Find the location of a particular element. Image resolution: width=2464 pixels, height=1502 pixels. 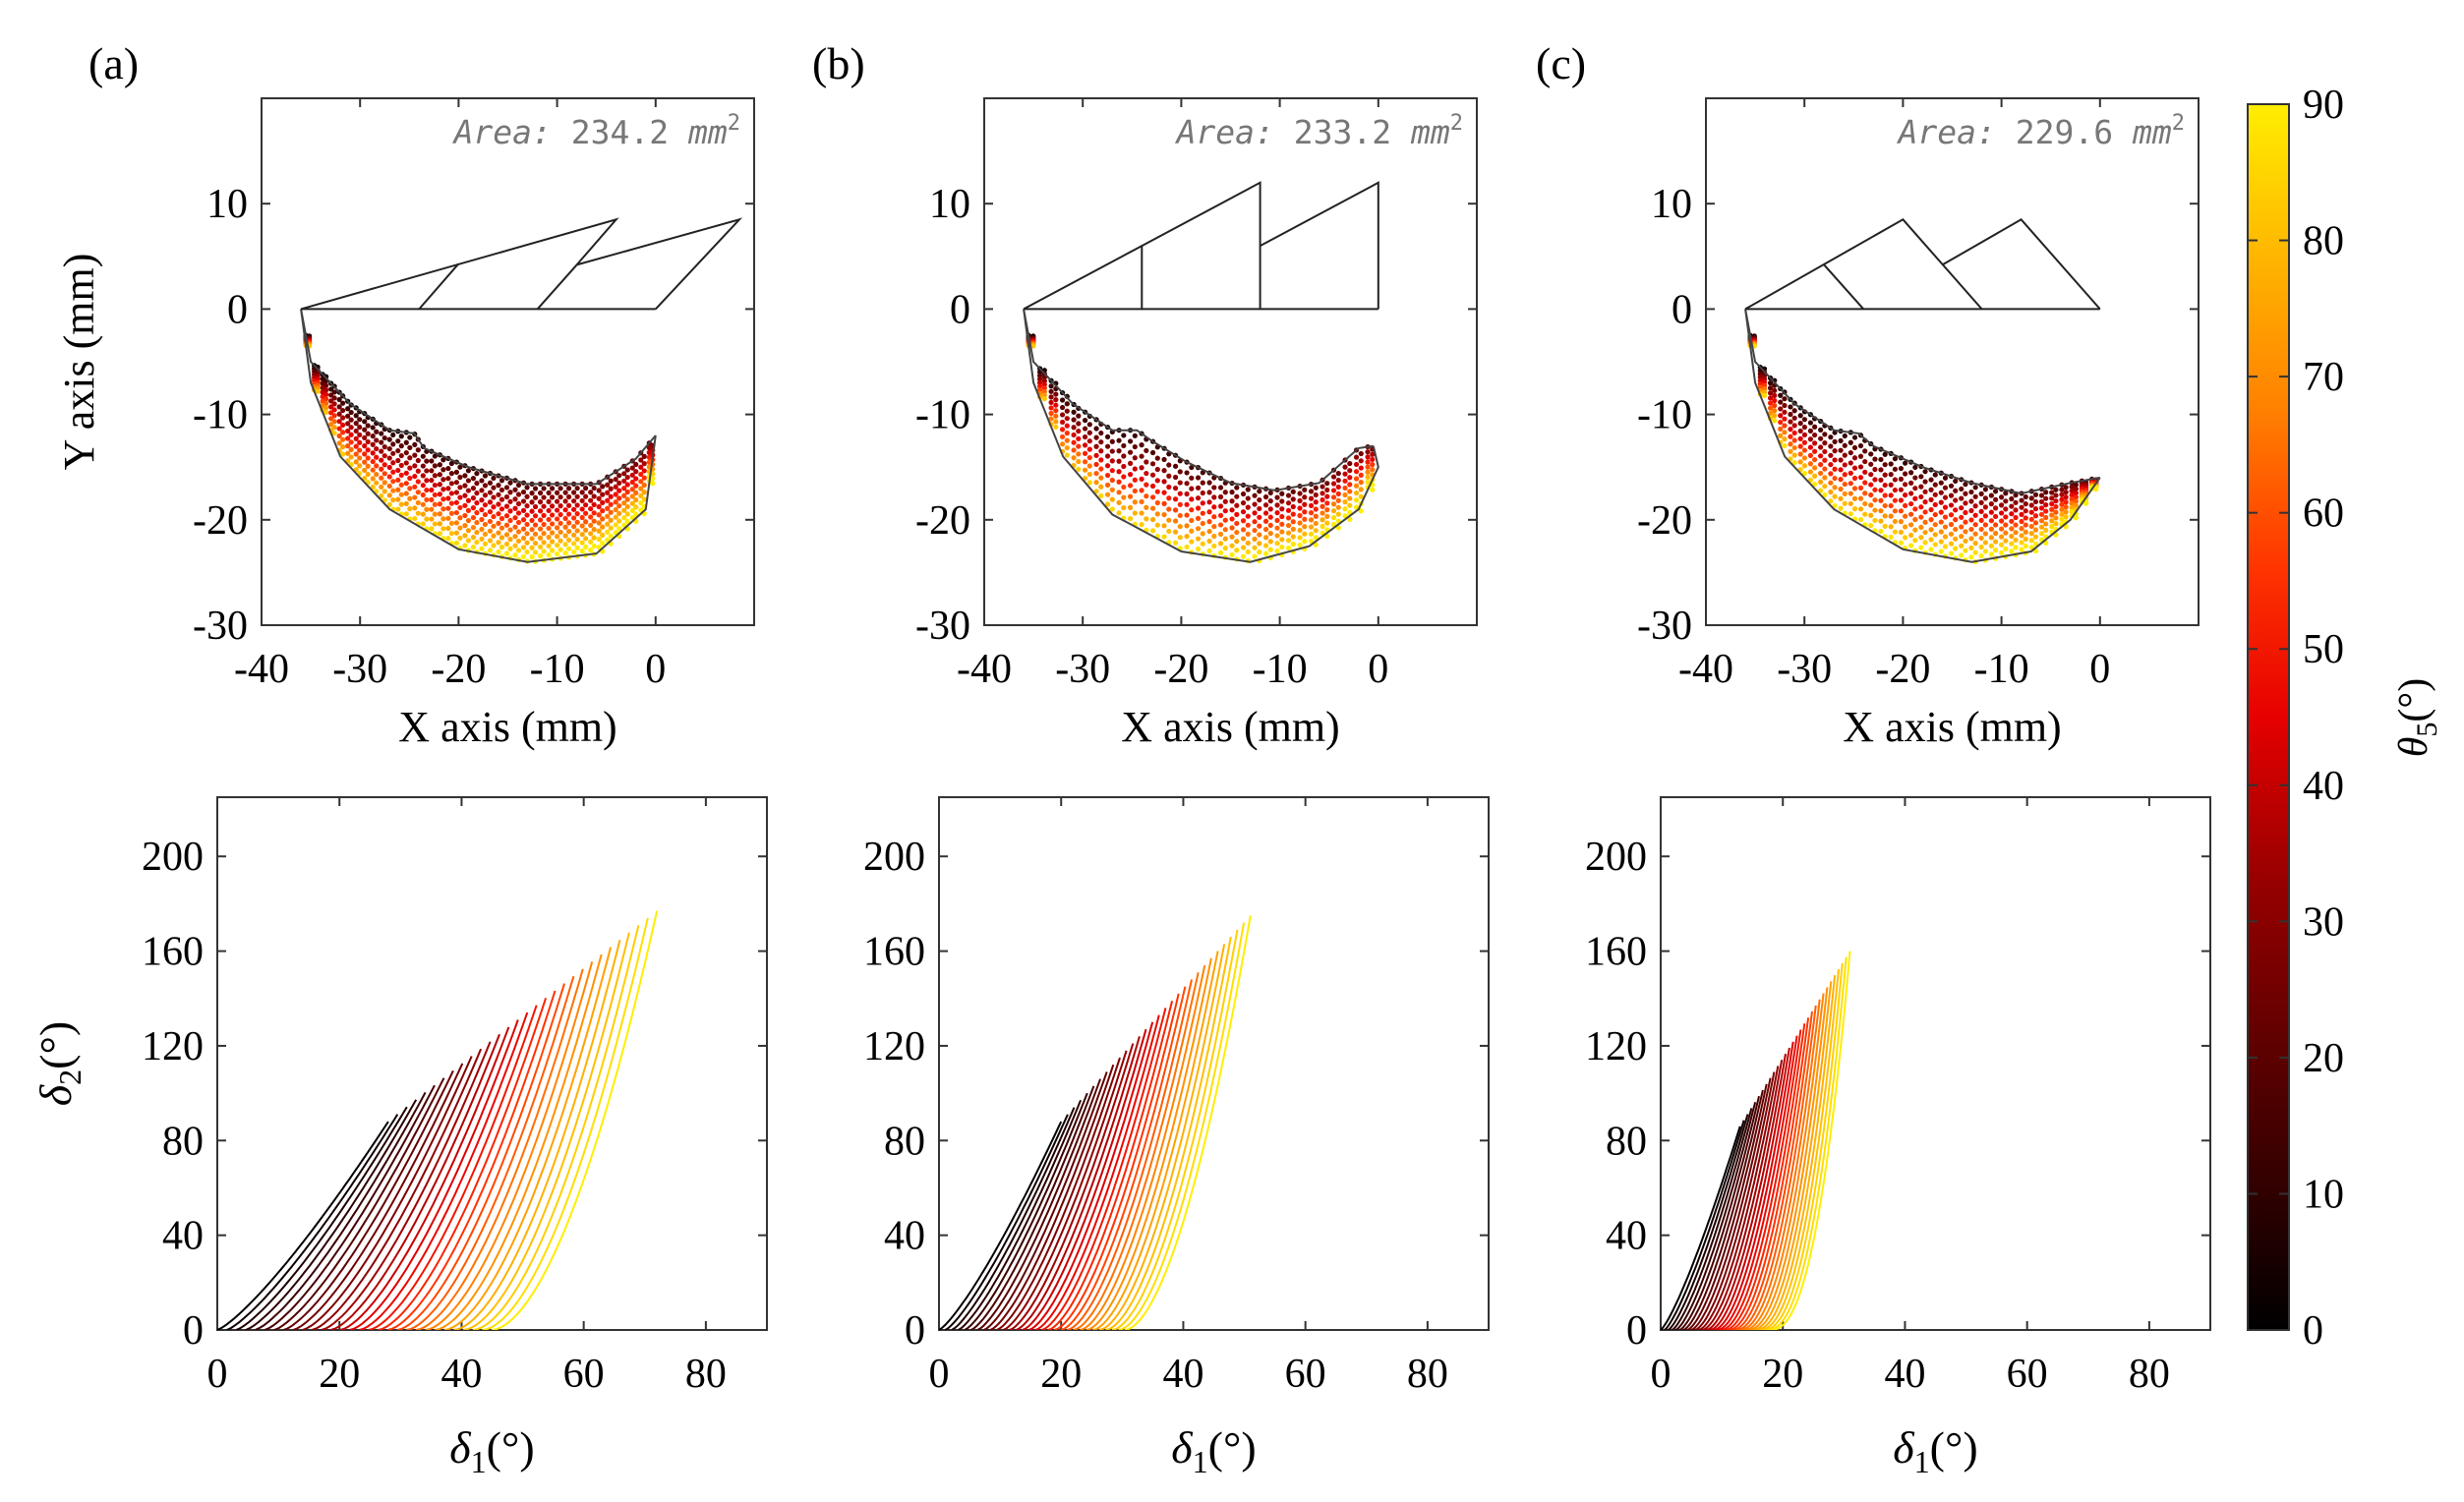

y-tick-label: -20 is located at coordinates (1664, 521).